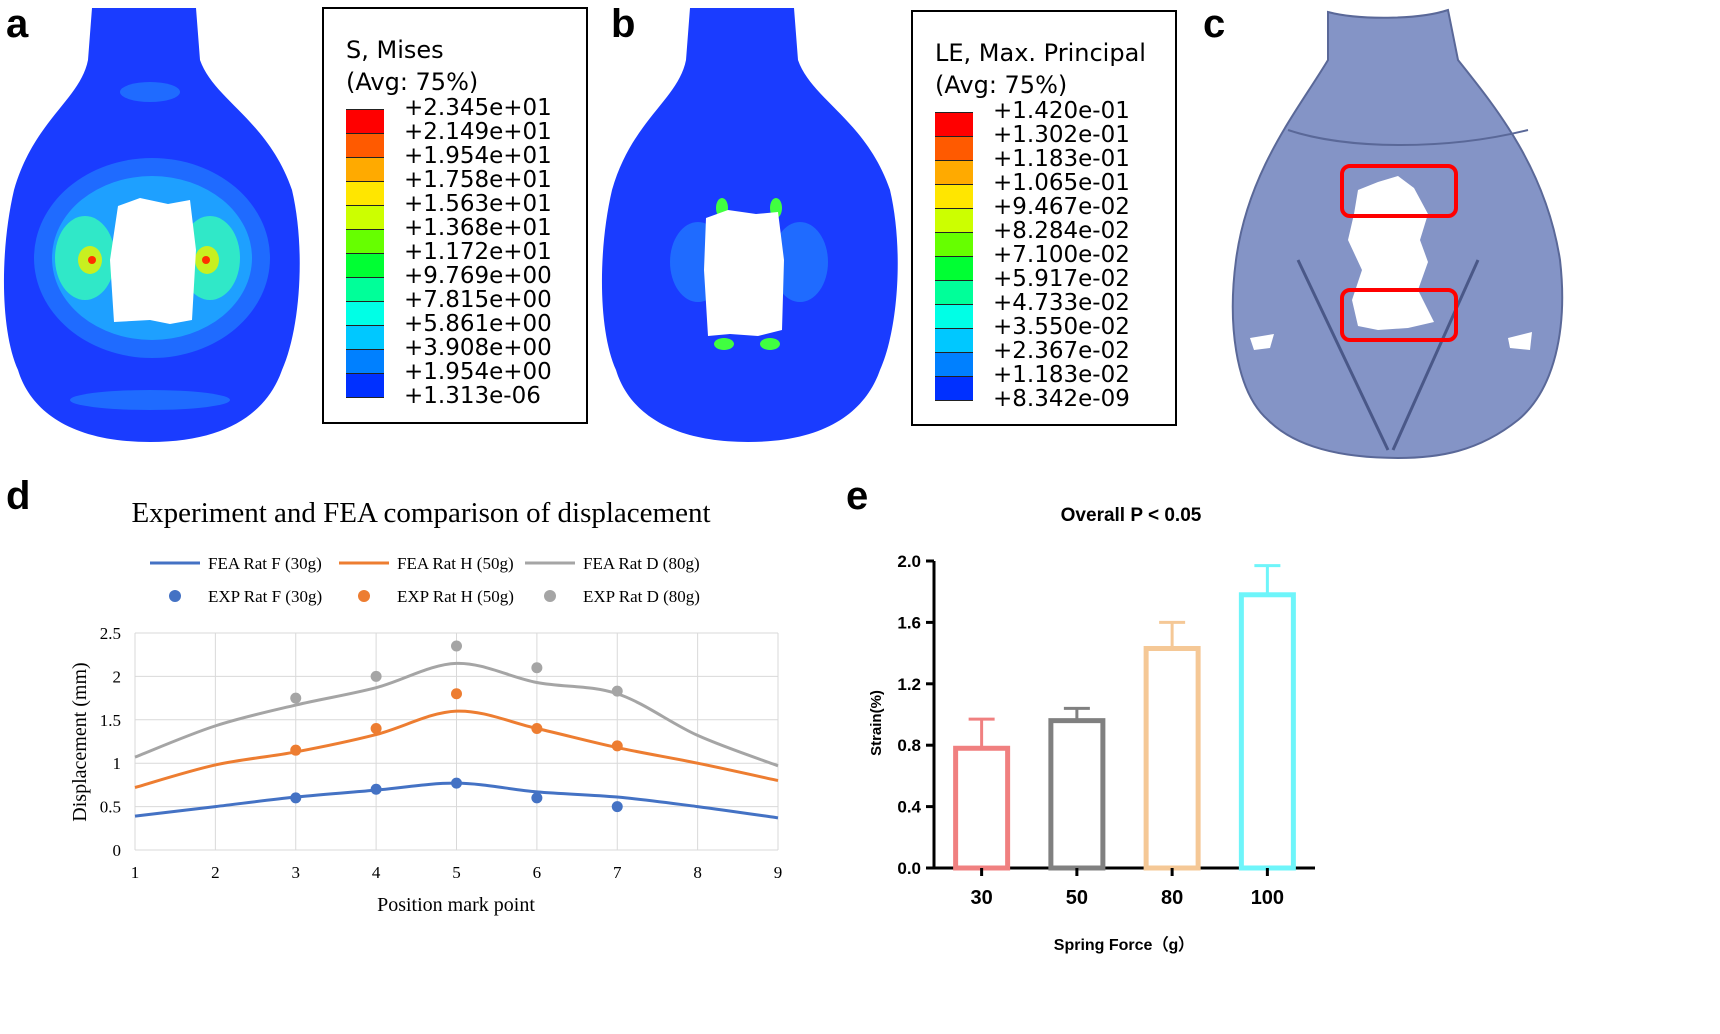 The height and width of the screenshot is (1034, 1720). What do you see at coordinates (472, 396) in the screenshot?
I see `legend-a-val-12: +1.313e-06` at bounding box center [472, 396].